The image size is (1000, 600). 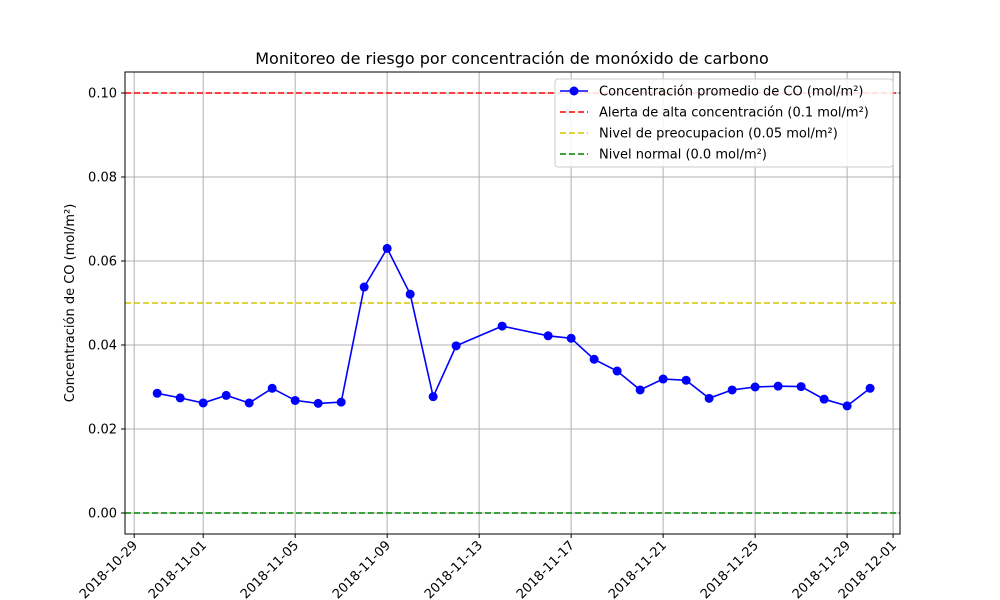 What do you see at coordinates (102, 94) in the screenshot?
I see `y-tick-label: 0.10` at bounding box center [102, 94].